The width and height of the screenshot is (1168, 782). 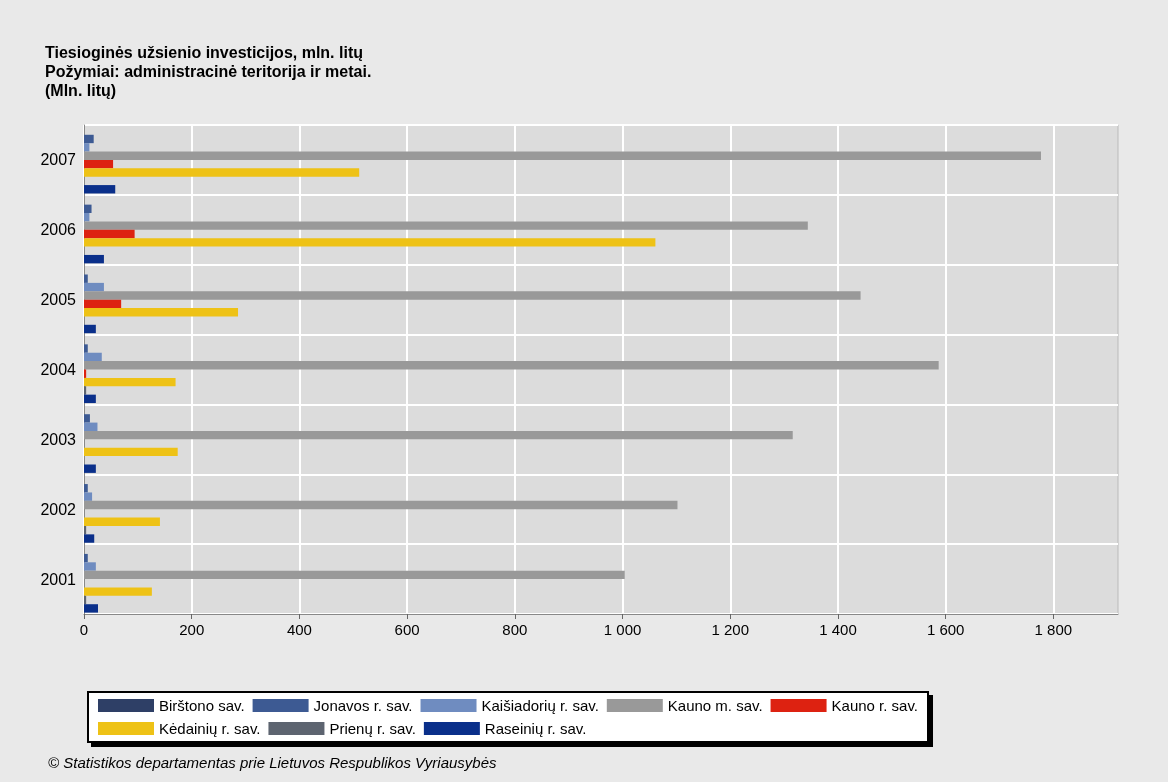 What do you see at coordinates (299, 629) in the screenshot?
I see `x-tick-label: 400` at bounding box center [299, 629].